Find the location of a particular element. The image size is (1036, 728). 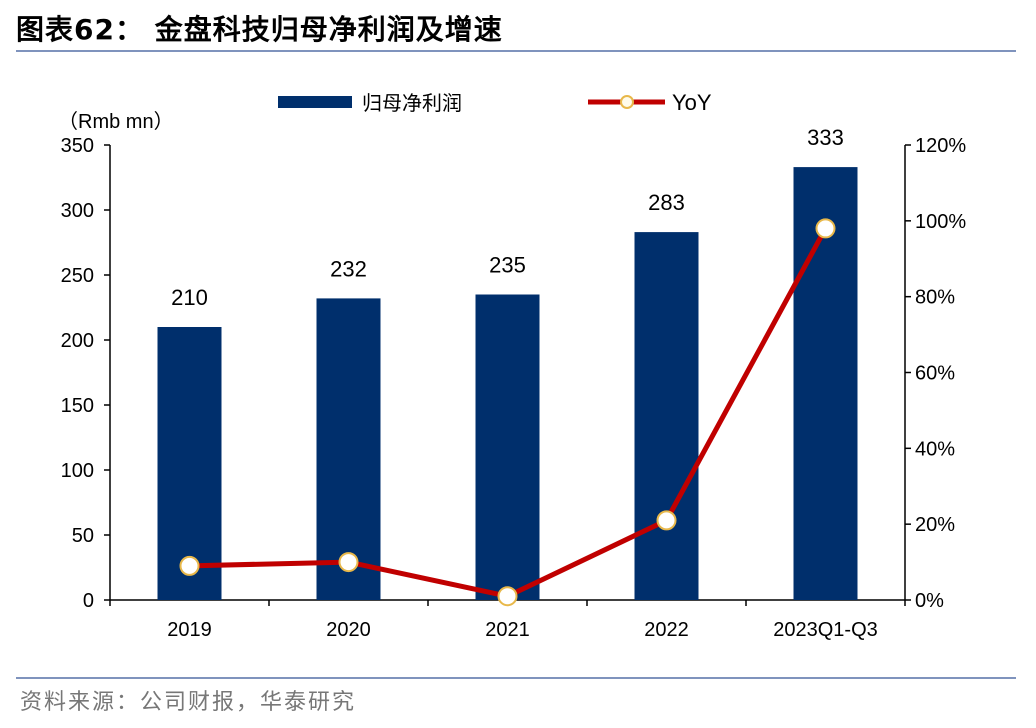

bar-data-label: 235 is located at coordinates (507, 265).